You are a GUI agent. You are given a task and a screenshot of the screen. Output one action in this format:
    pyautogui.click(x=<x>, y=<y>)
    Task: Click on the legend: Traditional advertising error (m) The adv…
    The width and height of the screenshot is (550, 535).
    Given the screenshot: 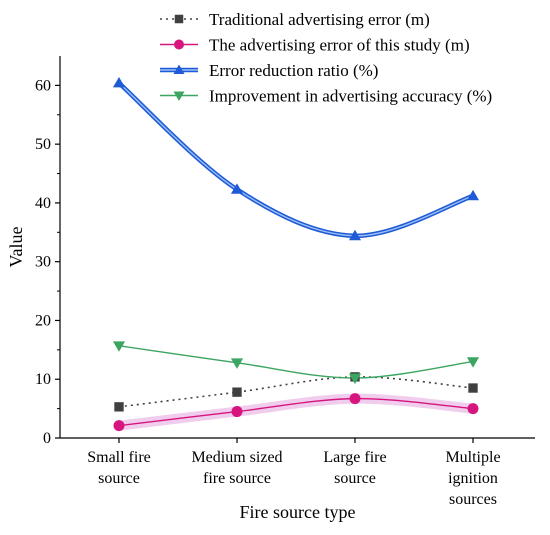 What is the action you would take?
    pyautogui.click(x=326, y=58)
    